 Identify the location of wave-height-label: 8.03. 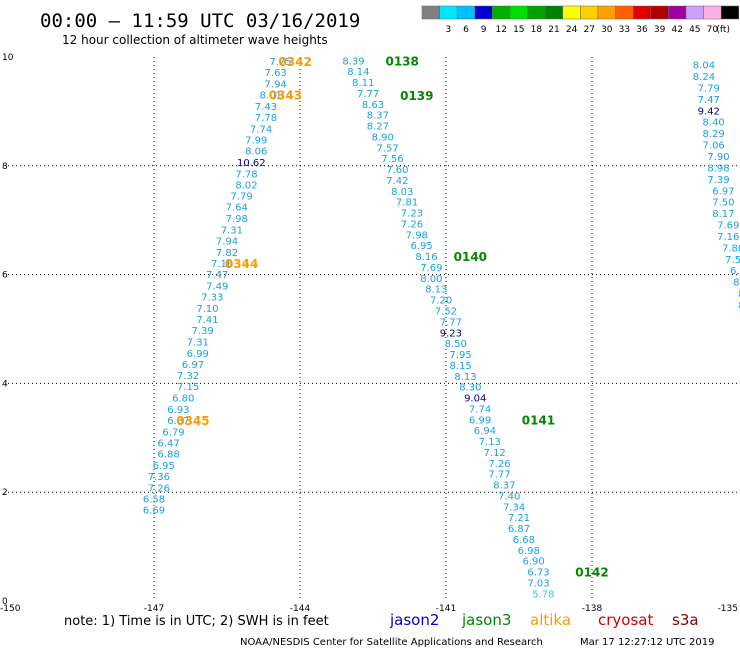
(402, 192).